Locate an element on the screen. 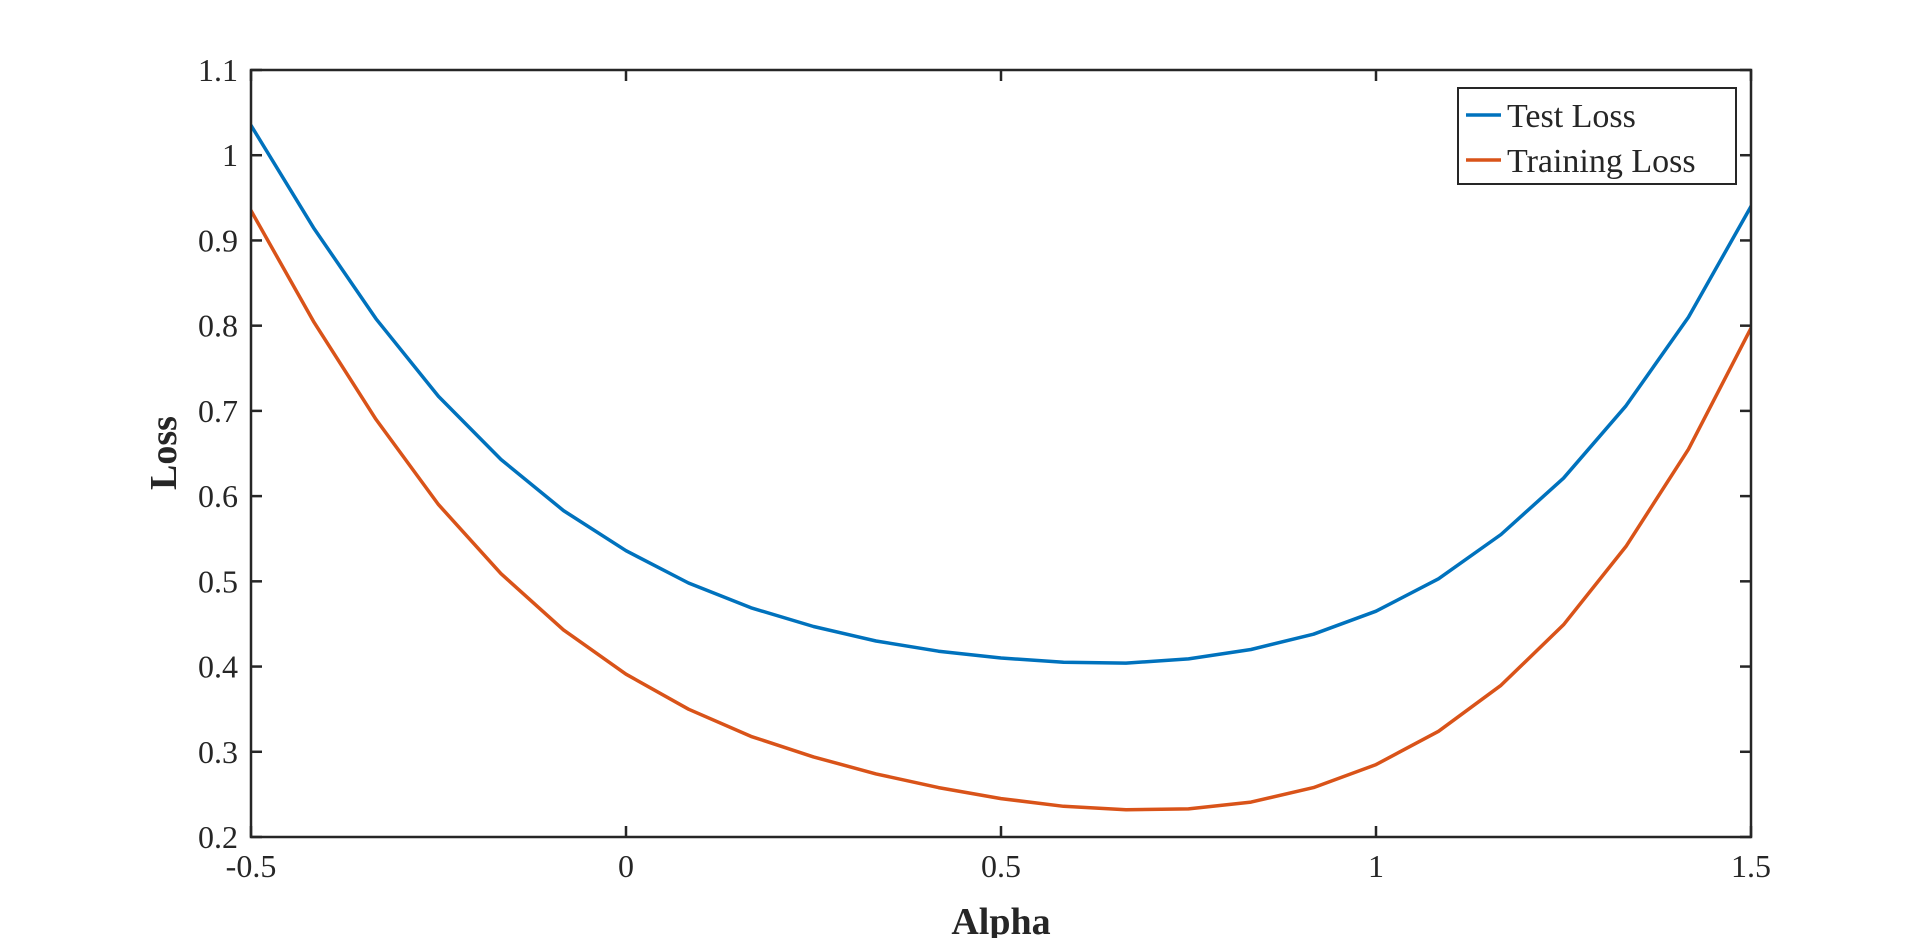  legend: Test Loss Training Loss is located at coordinates (1597, 136).